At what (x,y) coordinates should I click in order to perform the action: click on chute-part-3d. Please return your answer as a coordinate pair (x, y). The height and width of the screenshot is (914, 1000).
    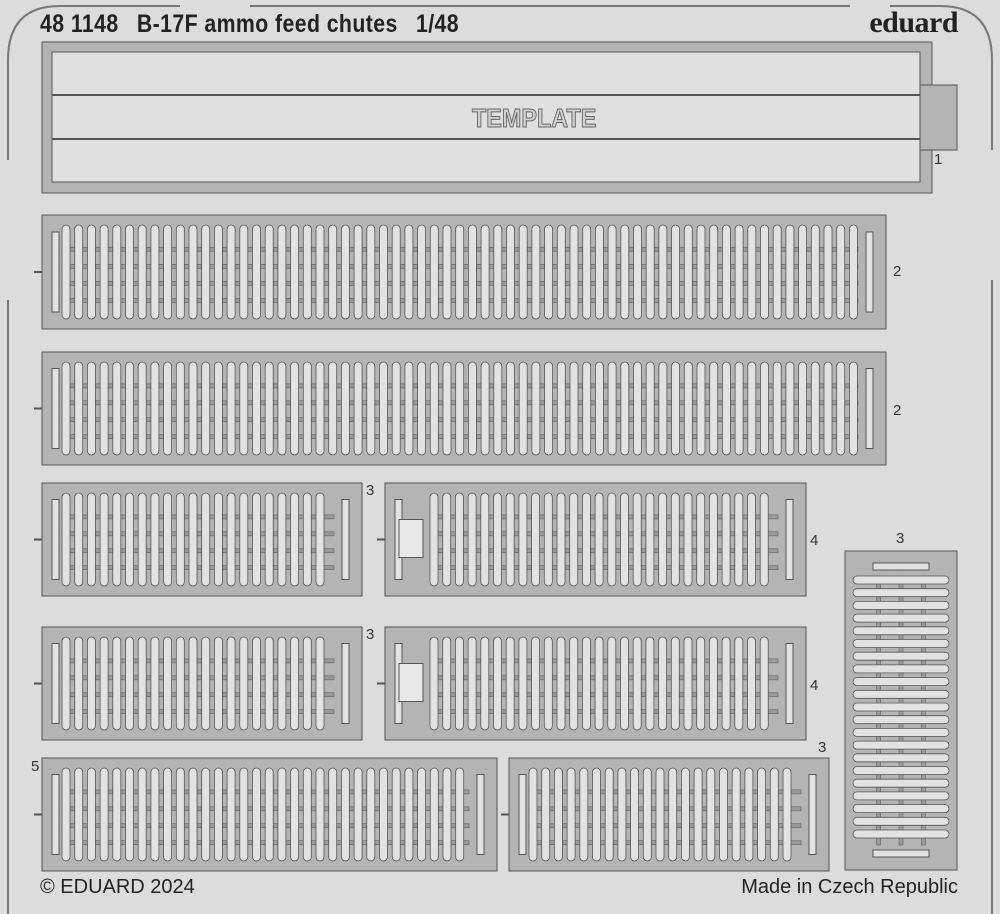
    Looking at the image, I should click on (901, 710).